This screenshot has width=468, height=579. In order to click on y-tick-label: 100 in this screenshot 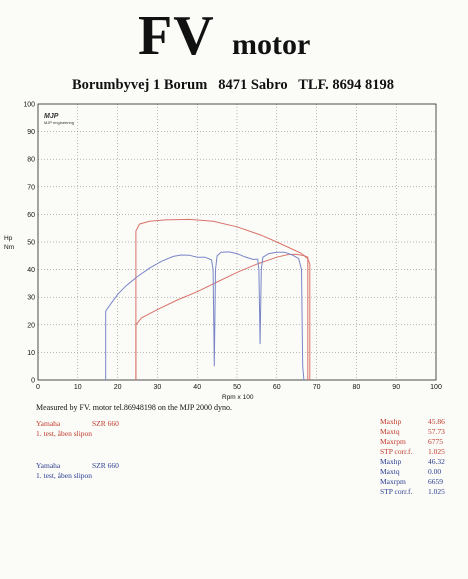, I will do `click(29, 105)`.